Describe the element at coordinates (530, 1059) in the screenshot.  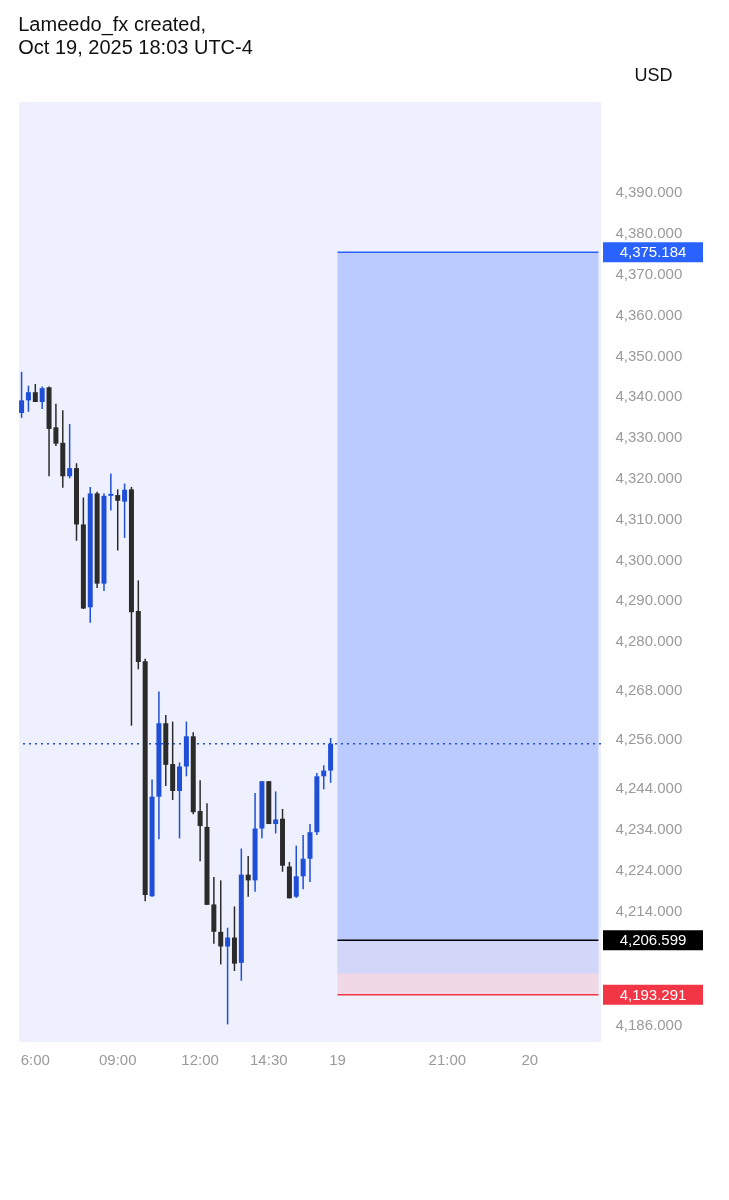
I see `x-tick-label: 20` at that location.